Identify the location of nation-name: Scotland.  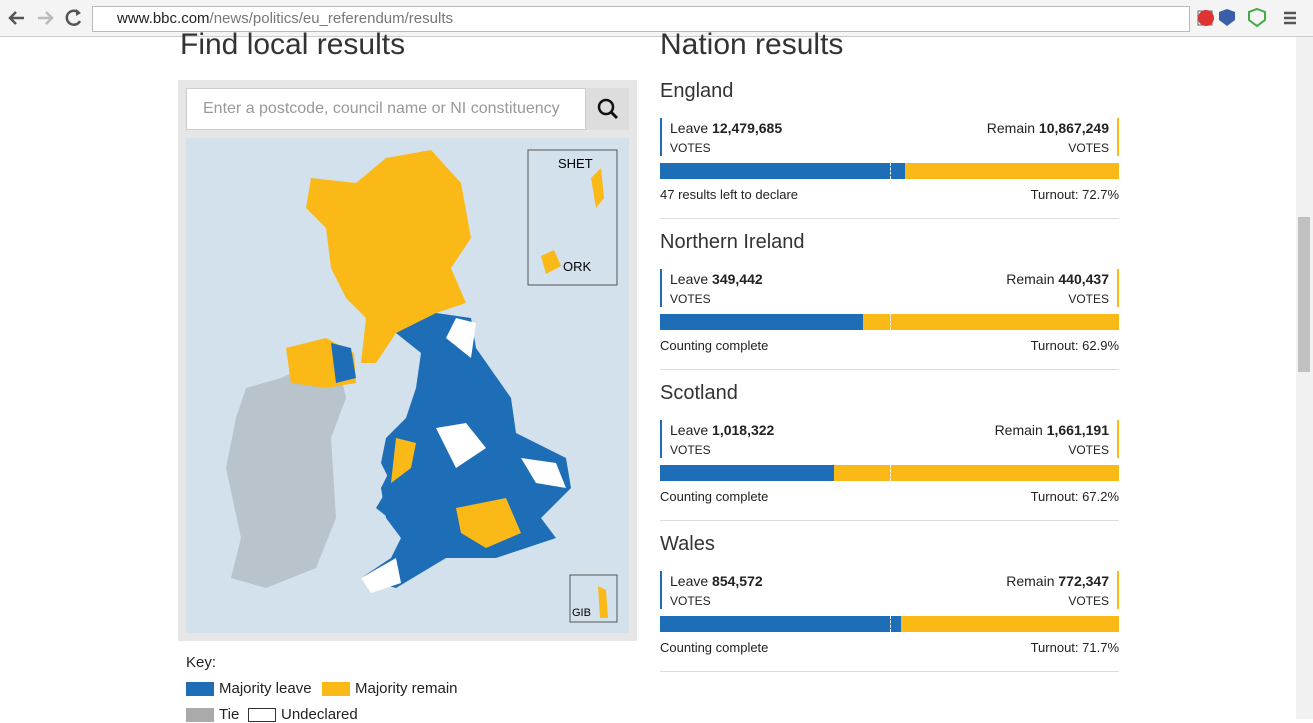
(699, 393).